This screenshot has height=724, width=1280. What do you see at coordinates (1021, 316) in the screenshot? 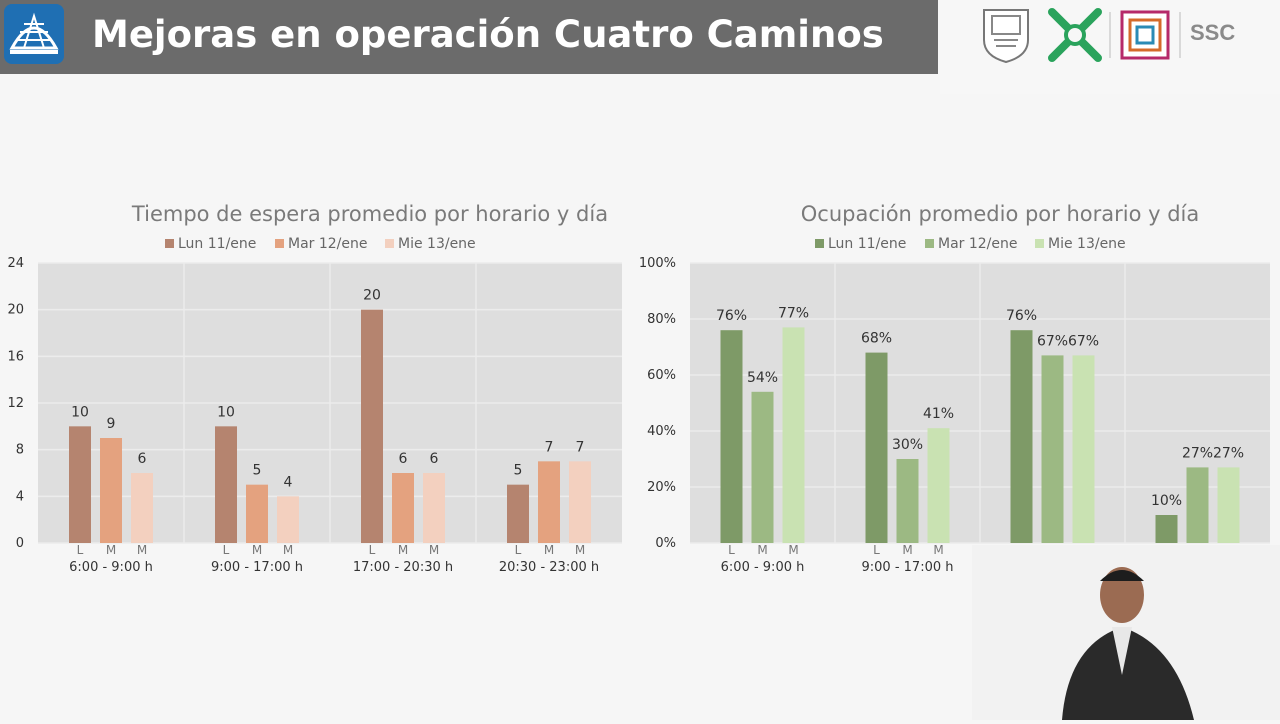
I see `data-label: 76%` at bounding box center [1021, 316].